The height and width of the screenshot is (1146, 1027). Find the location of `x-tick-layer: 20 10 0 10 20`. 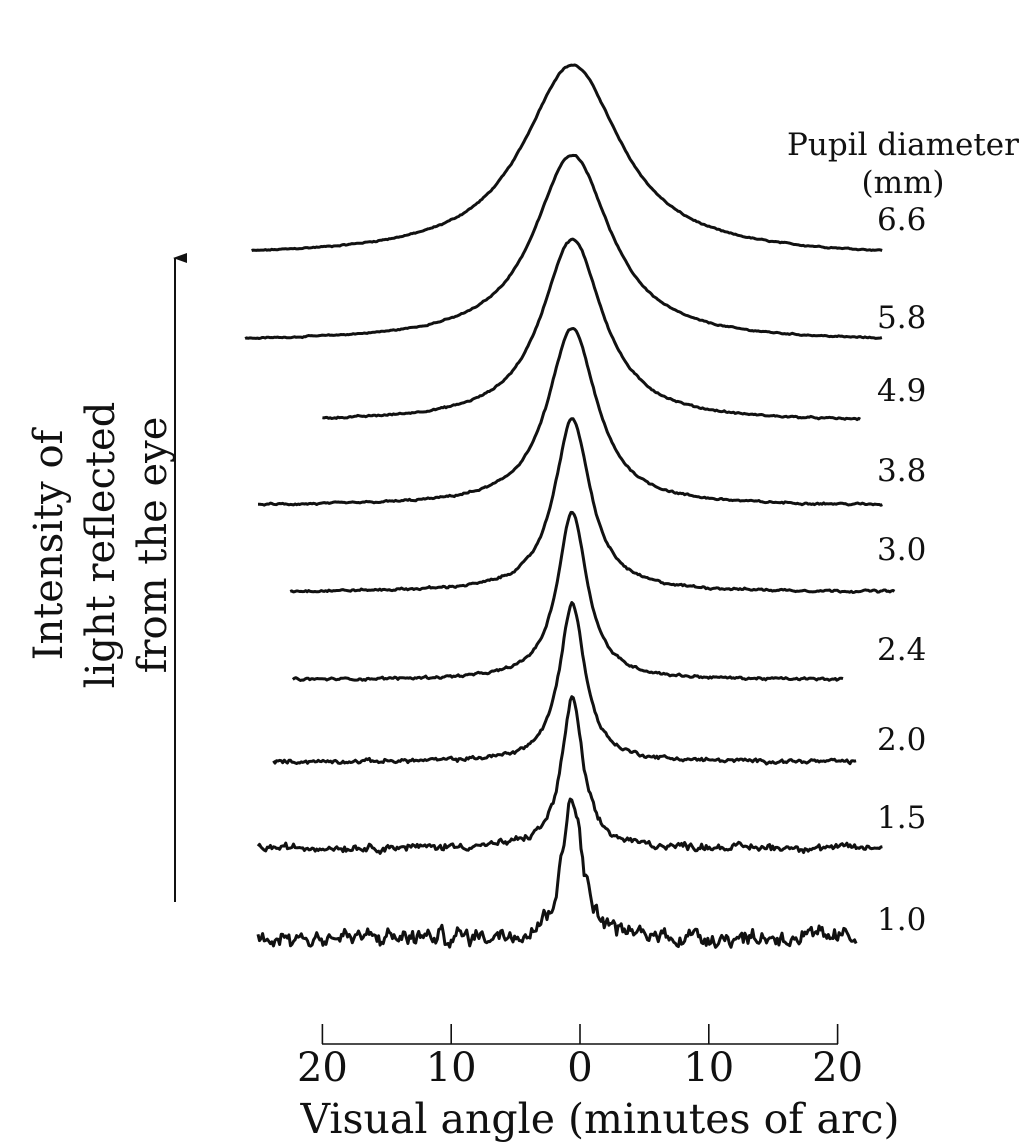

x-tick-layer: 20 10 0 10 20 is located at coordinates (580, 1057).